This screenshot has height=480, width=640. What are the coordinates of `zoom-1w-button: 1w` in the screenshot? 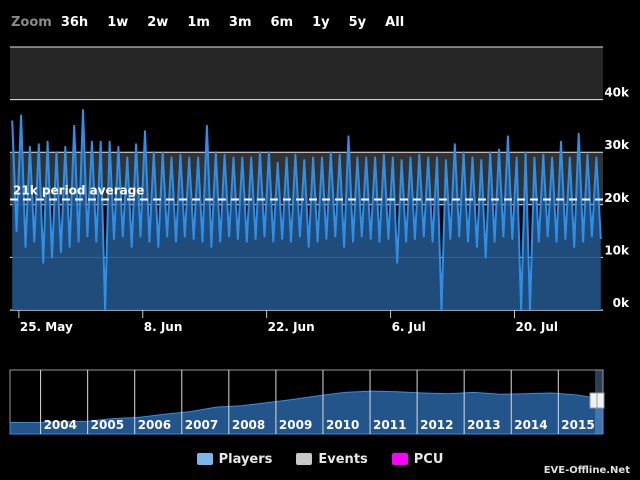 It's located at (118, 22).